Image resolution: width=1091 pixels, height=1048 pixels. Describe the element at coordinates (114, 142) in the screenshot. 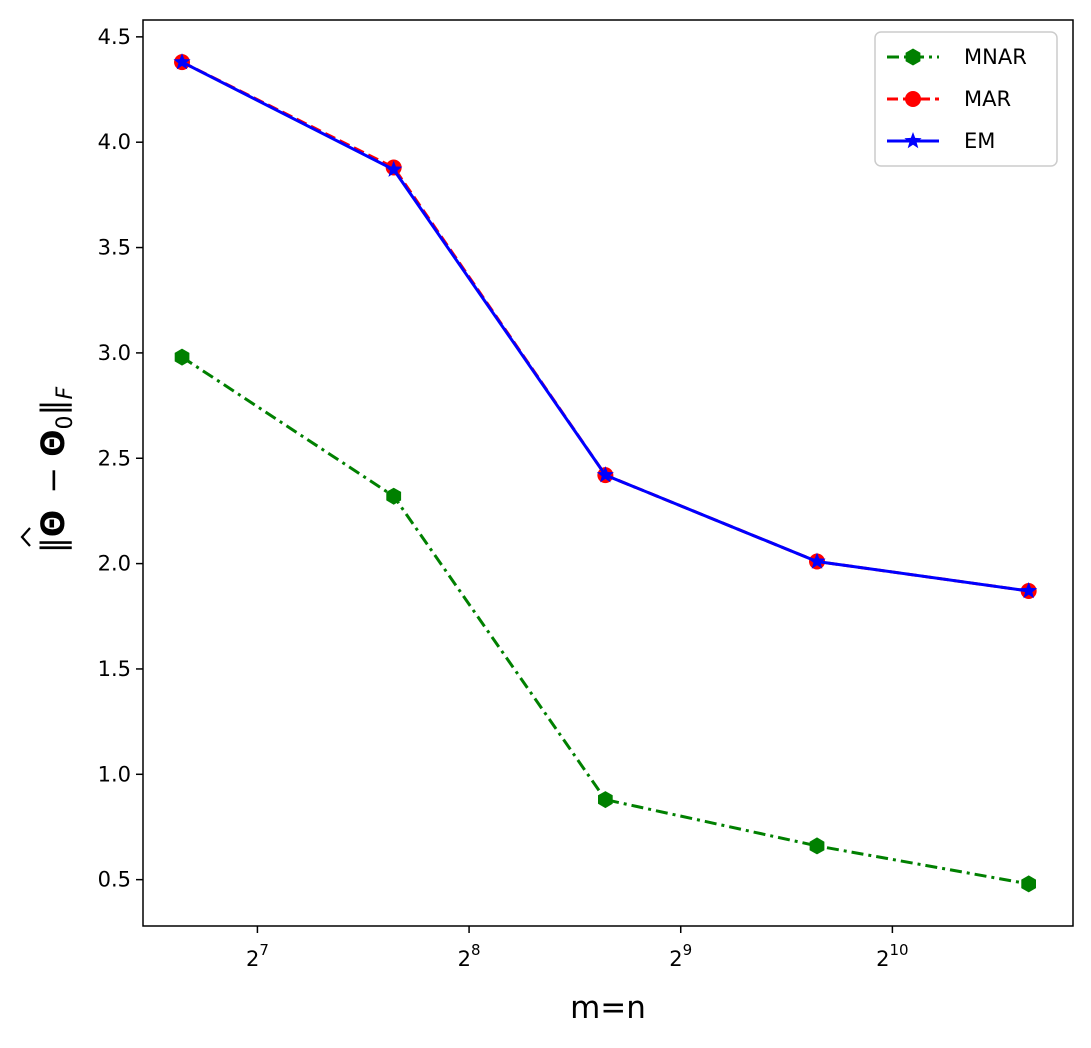

I see `y-tick-label: 4.0` at that location.